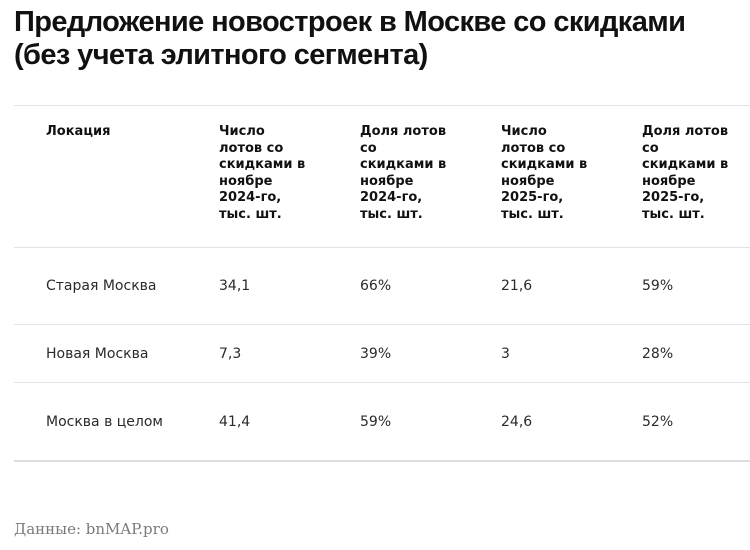  Describe the element at coordinates (376, 286) in the screenshot. I see `cell-share-2024: 66%` at that location.